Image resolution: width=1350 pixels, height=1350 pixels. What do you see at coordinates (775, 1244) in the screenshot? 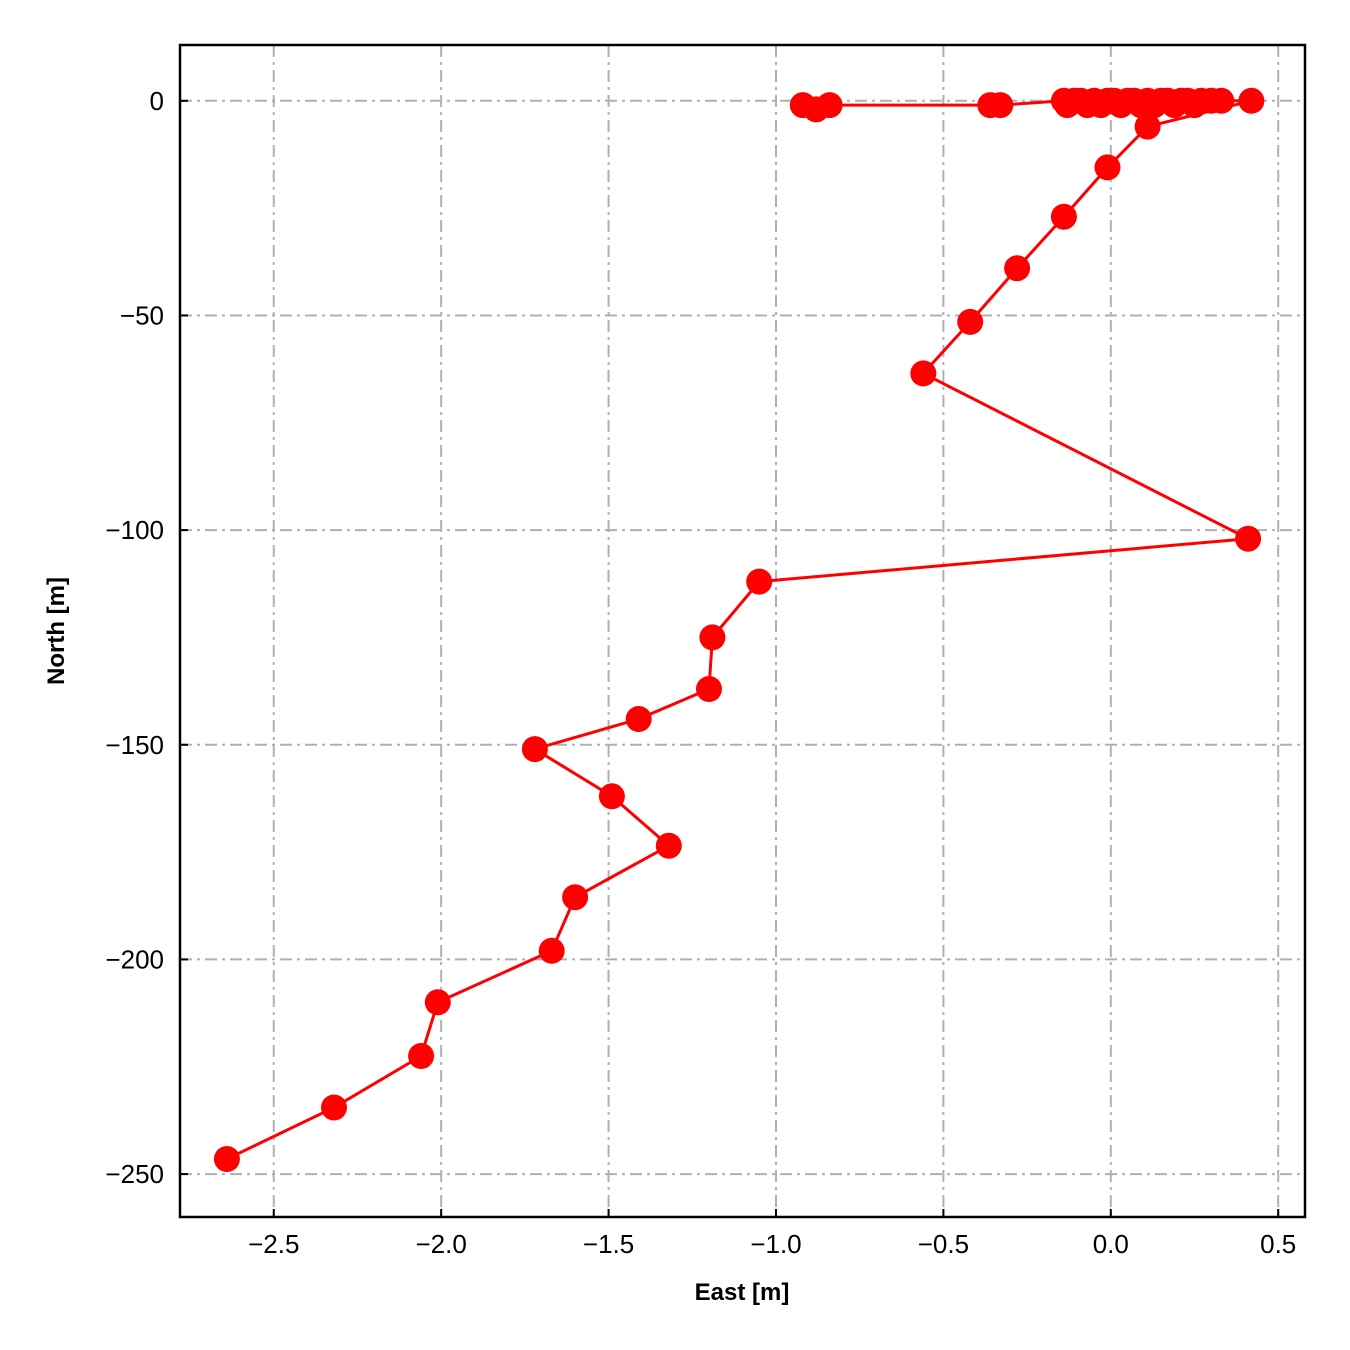
I see `x-tick-label: −1.0` at bounding box center [775, 1244].